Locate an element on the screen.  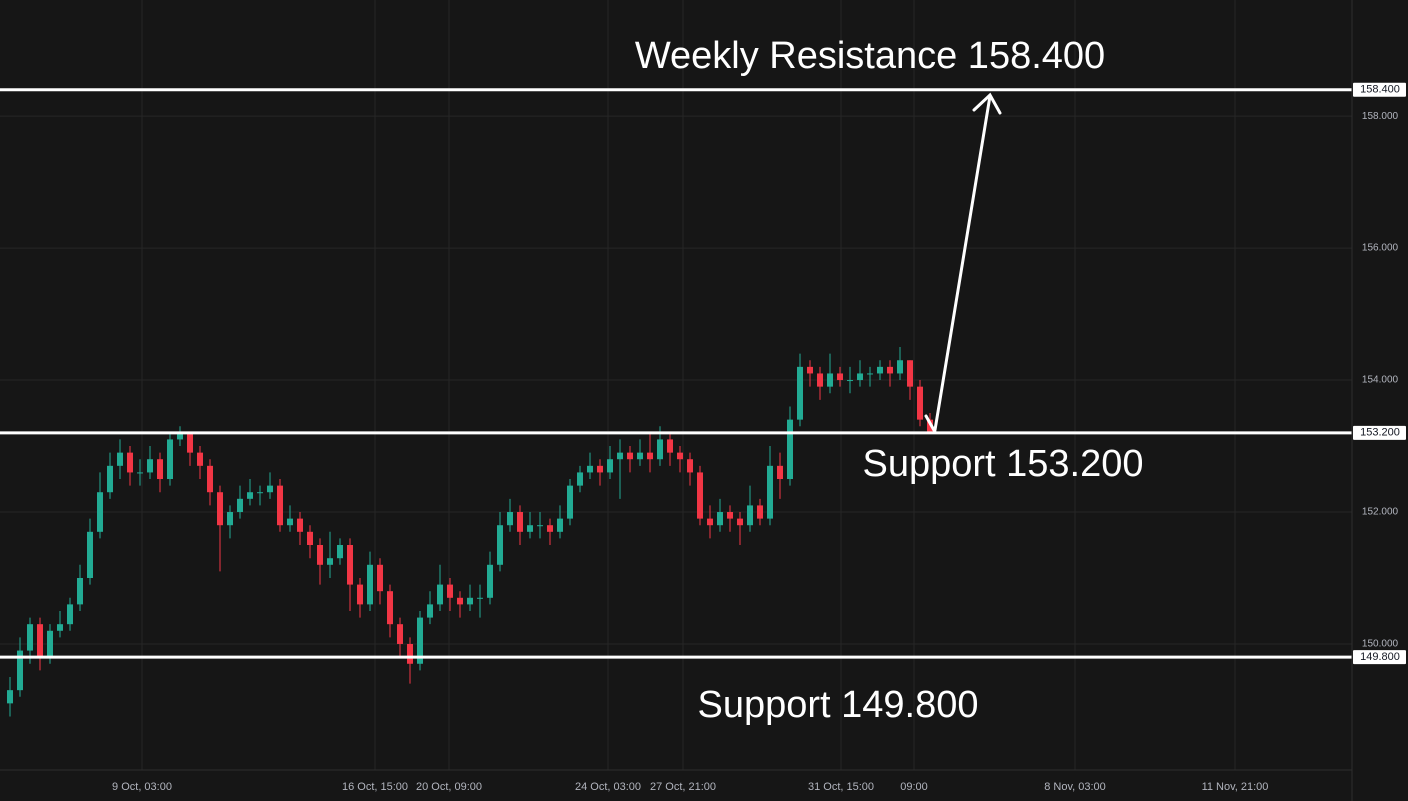
x-tick-label: 20 Oct, 09:00 is located at coordinates (449, 787).